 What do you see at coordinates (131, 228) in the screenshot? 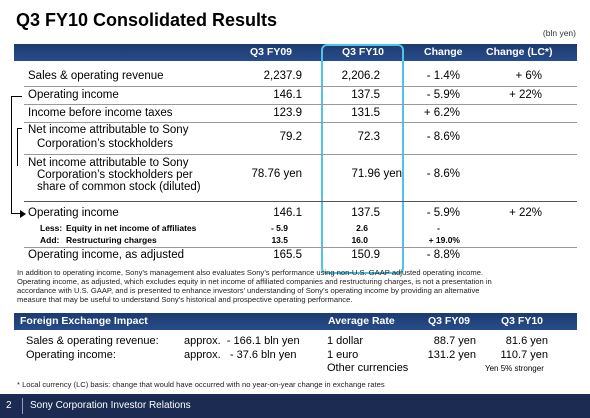
I see `row-less-label: Equity in net income of affiliates` at bounding box center [131, 228].